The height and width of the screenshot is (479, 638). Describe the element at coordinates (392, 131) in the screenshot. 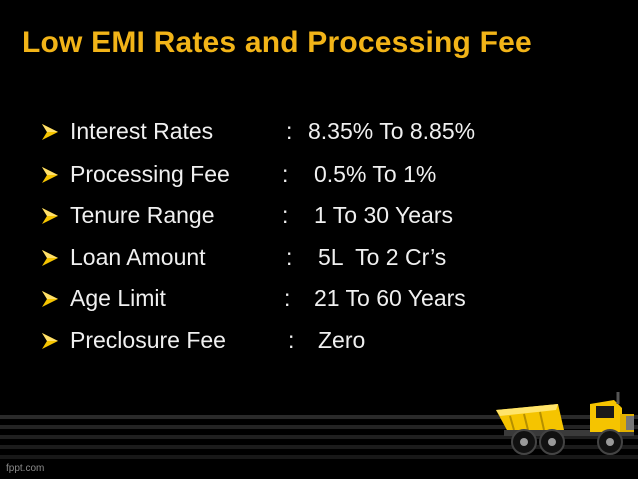

I see `item-value: 8.35% To 8.85%` at that location.